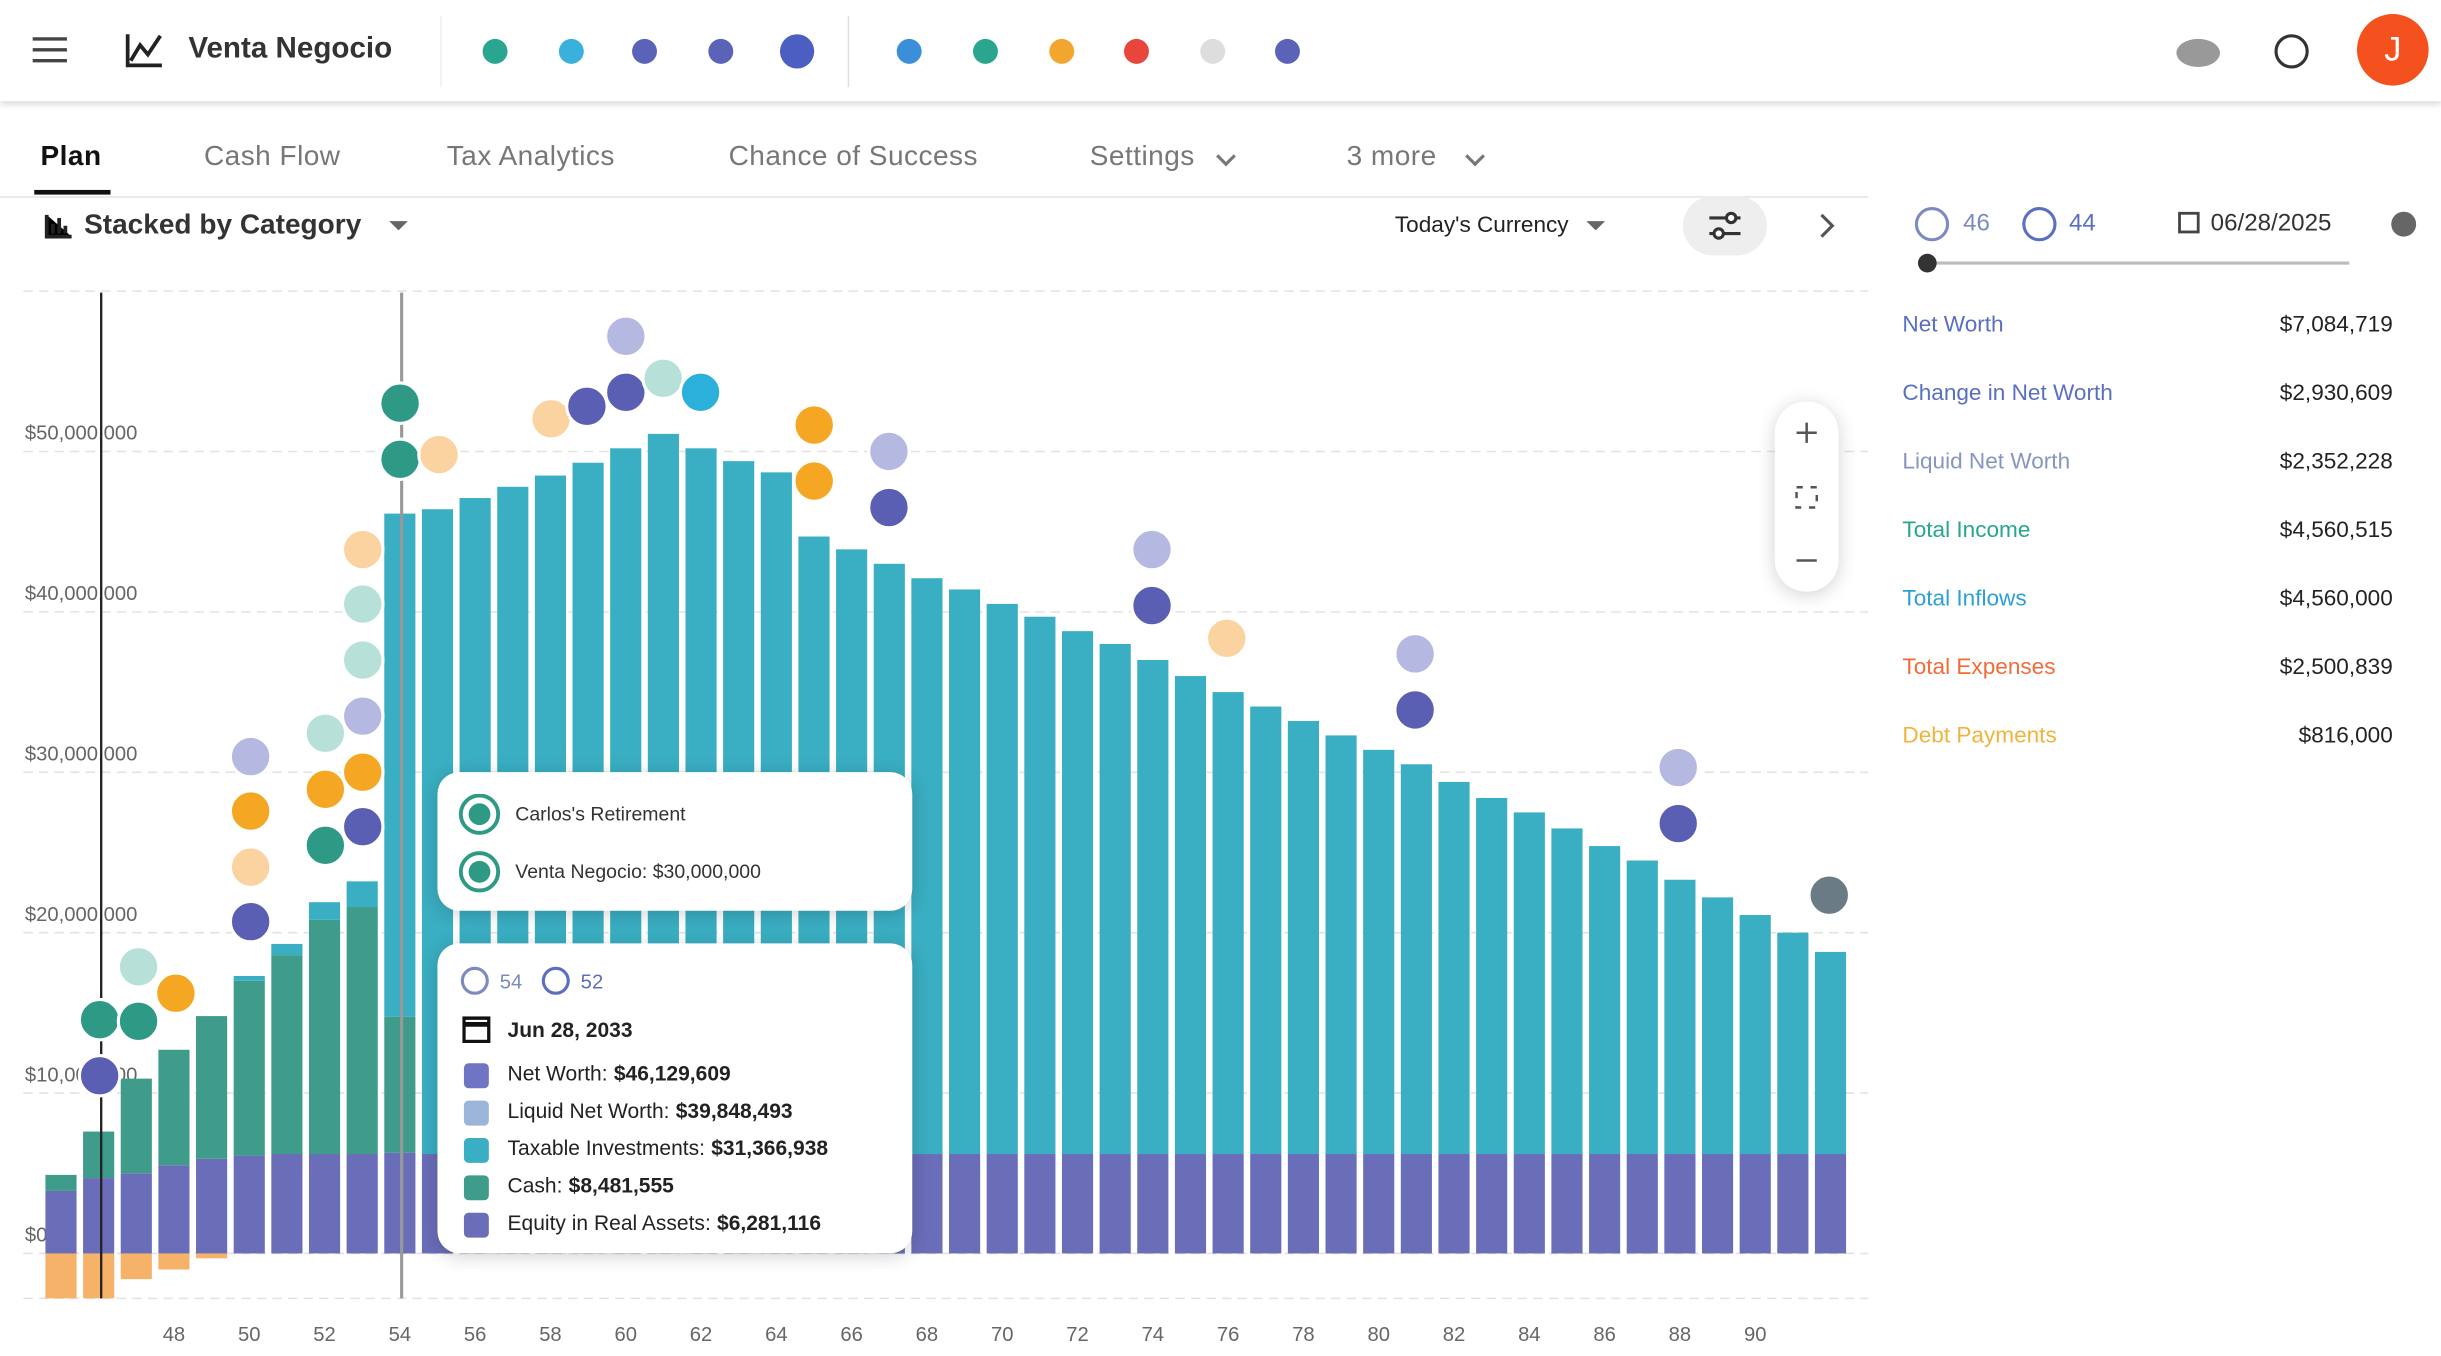 The width and height of the screenshot is (2441, 1356). What do you see at coordinates (570, 1029) in the screenshot?
I see `tooltip-date: Jun 28, 2033` at bounding box center [570, 1029].